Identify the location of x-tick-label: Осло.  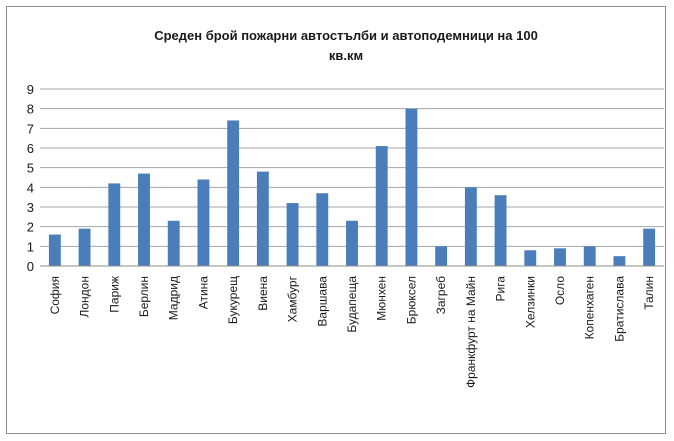
(560, 290).